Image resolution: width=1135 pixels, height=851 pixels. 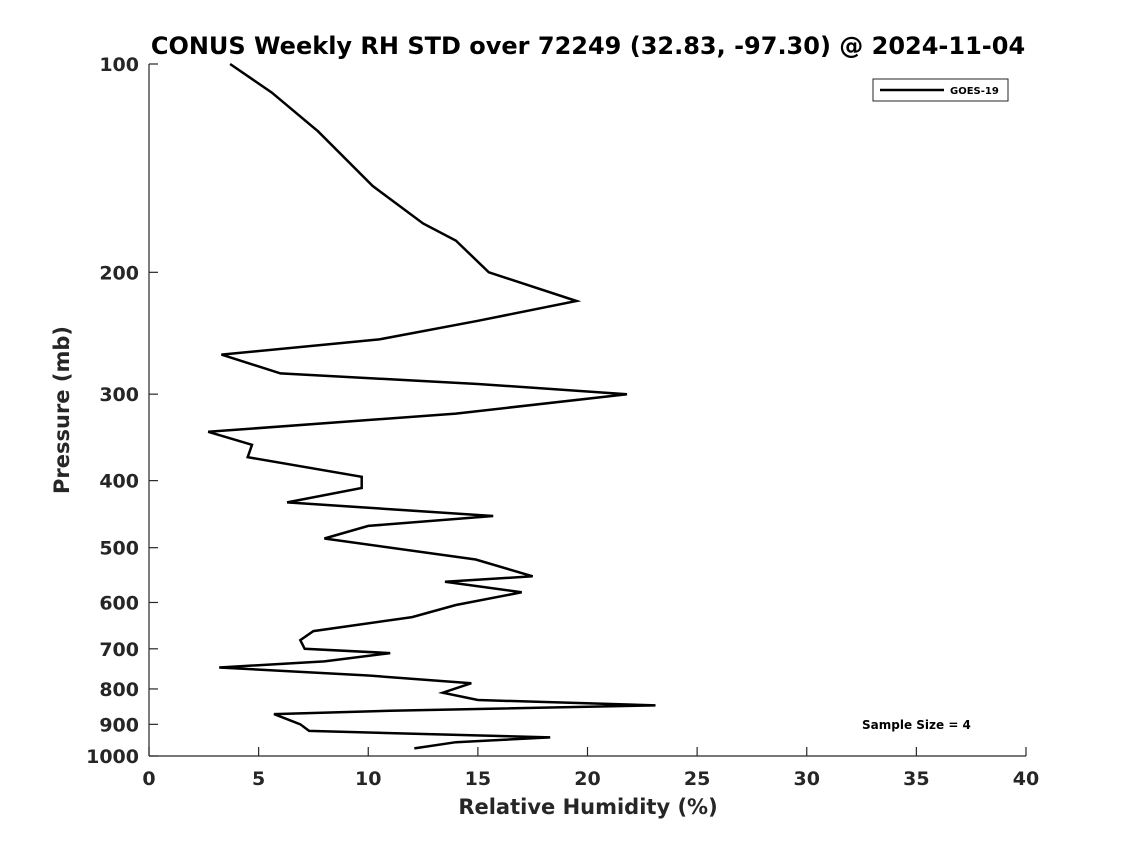 I want to click on x-tick-label: 25, so click(x=697, y=779).